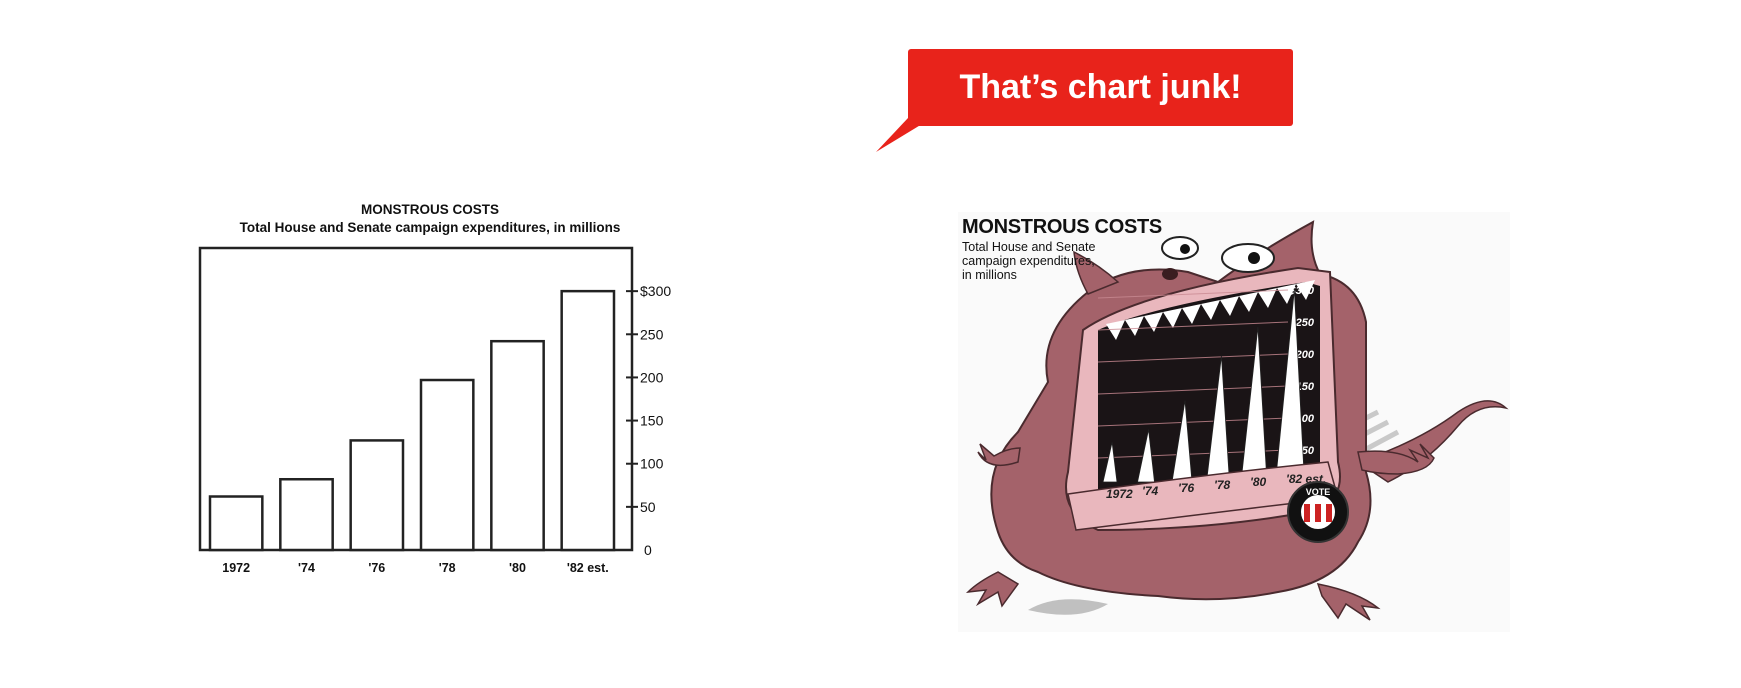 The width and height of the screenshot is (1741, 688). I want to click on mouth-y-label: 150, so click(1305, 387).